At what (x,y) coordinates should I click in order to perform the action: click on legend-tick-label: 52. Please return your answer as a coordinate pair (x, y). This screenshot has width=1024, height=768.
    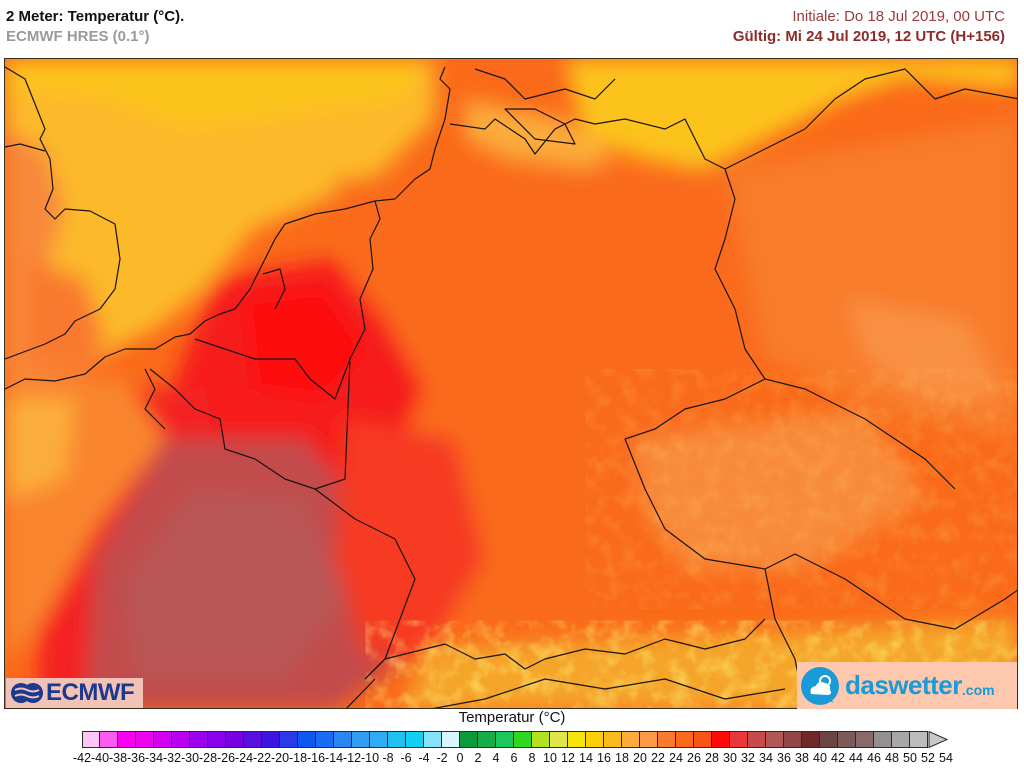
    Looking at the image, I should click on (928, 758).